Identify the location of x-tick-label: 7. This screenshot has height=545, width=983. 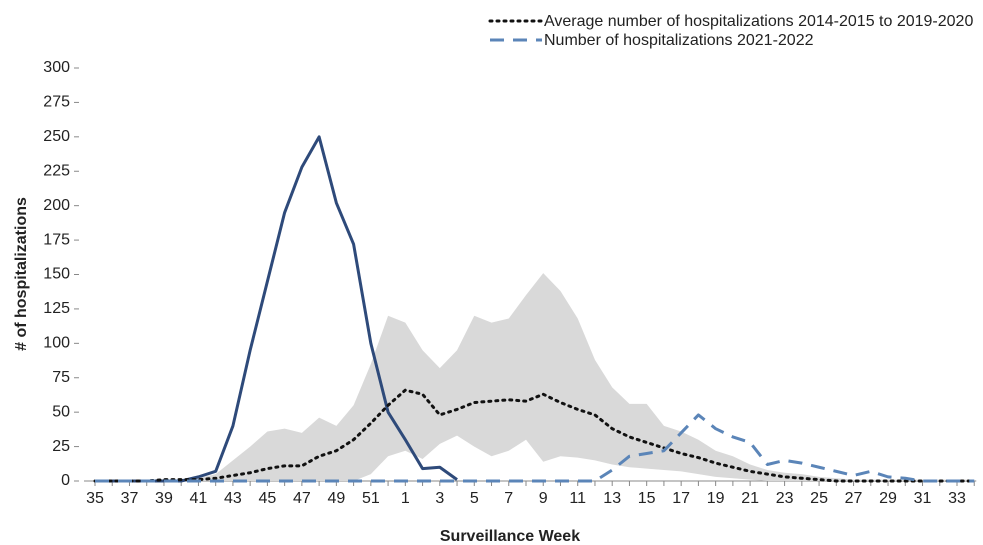
(508, 498).